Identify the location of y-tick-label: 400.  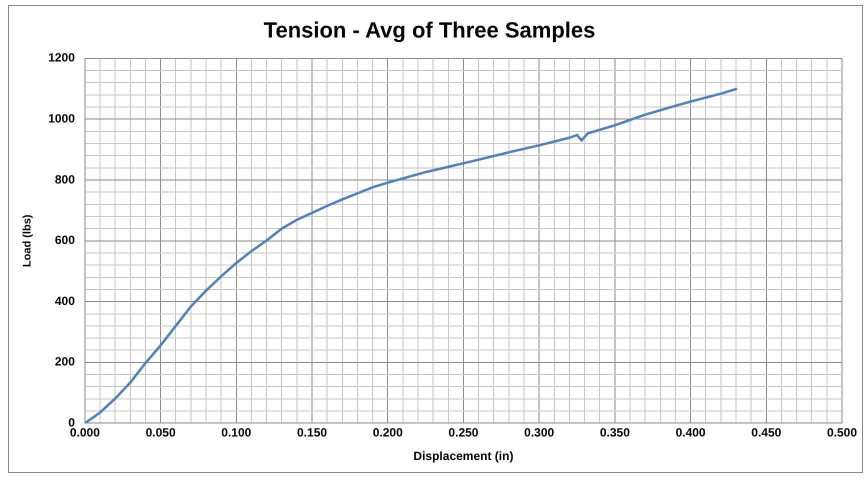
(65, 301).